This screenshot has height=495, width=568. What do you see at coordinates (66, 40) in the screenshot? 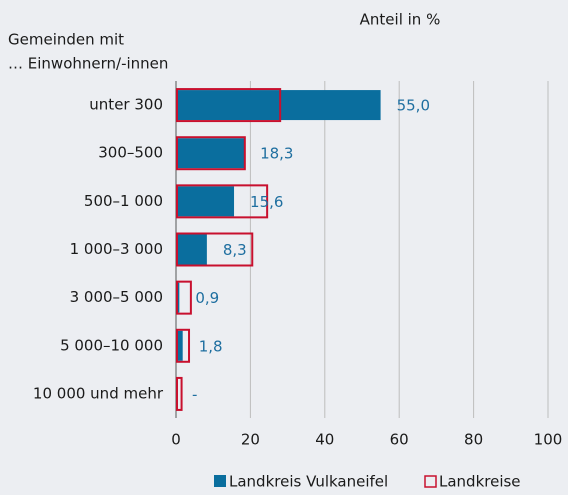
I see `y-axis-label: Gemeinden mit` at bounding box center [66, 40].